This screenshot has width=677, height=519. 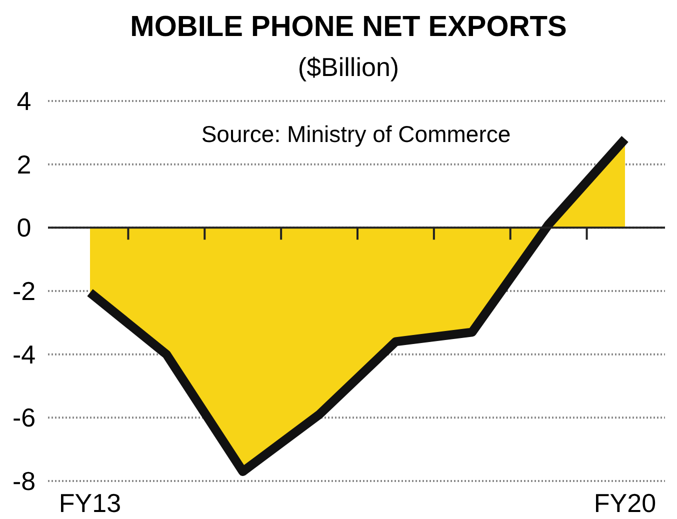 I want to click on y-tick-label: -4, so click(x=24, y=354).